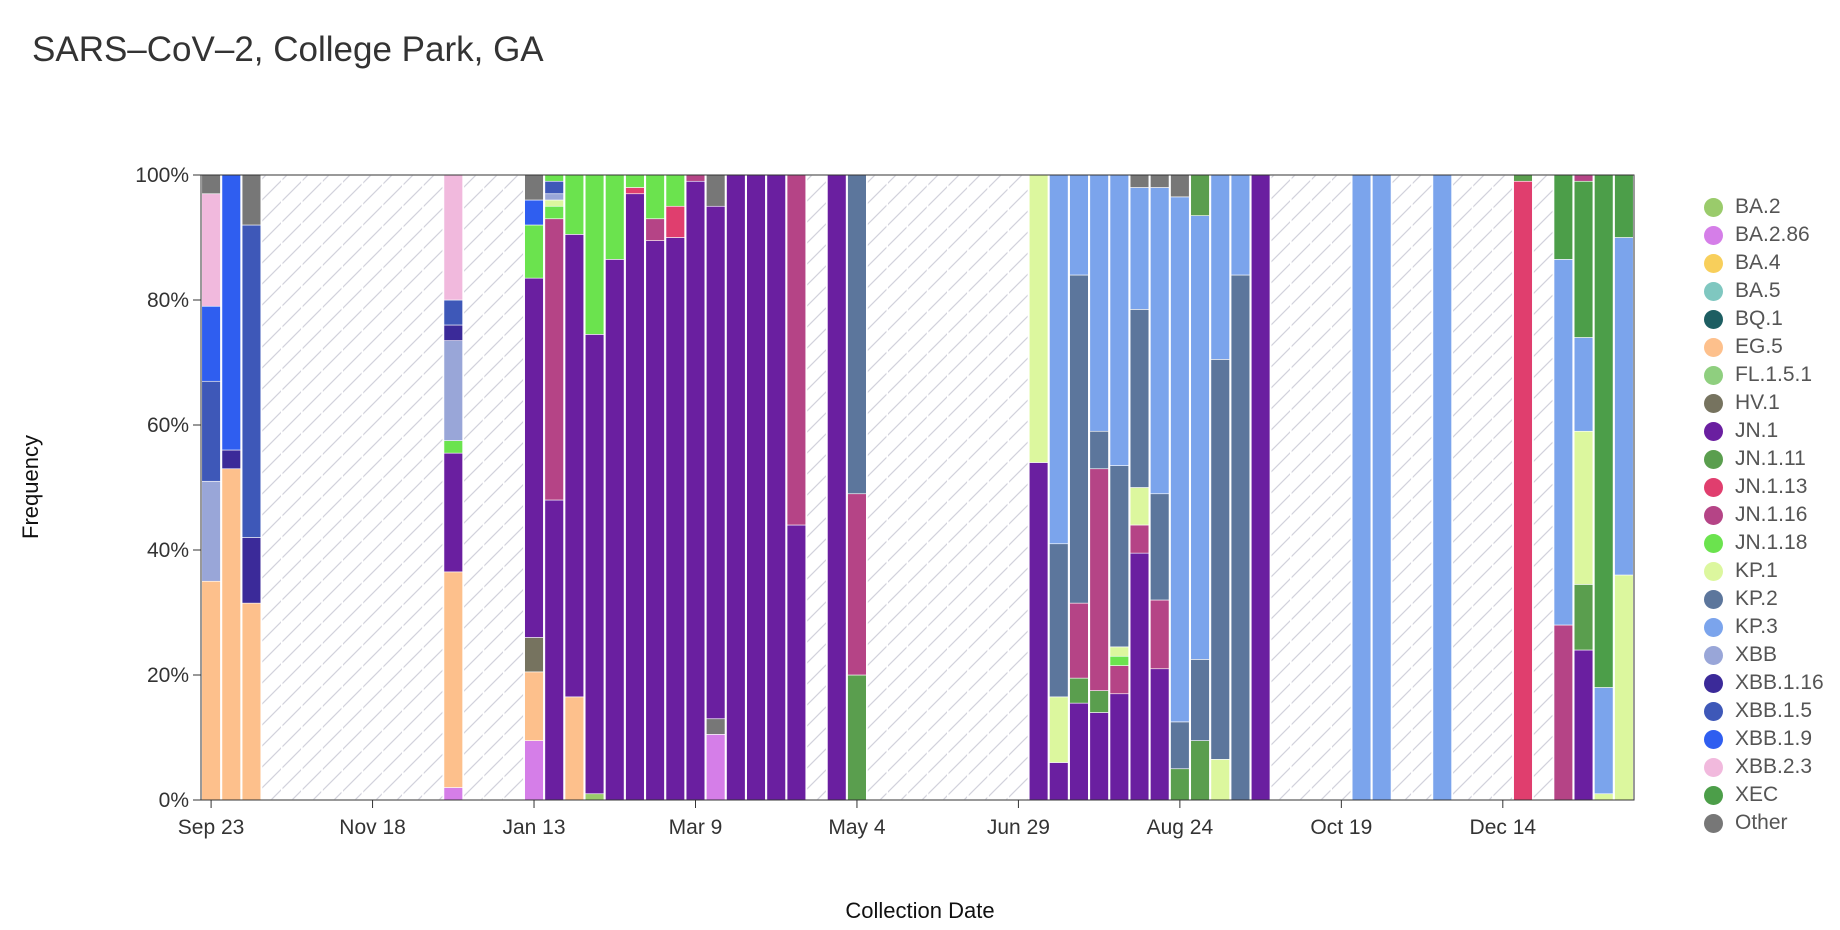 The image size is (1840, 930). Describe the element at coordinates (1764, 543) in the screenshot. I see `legend-item: JN.1.18` at that location.